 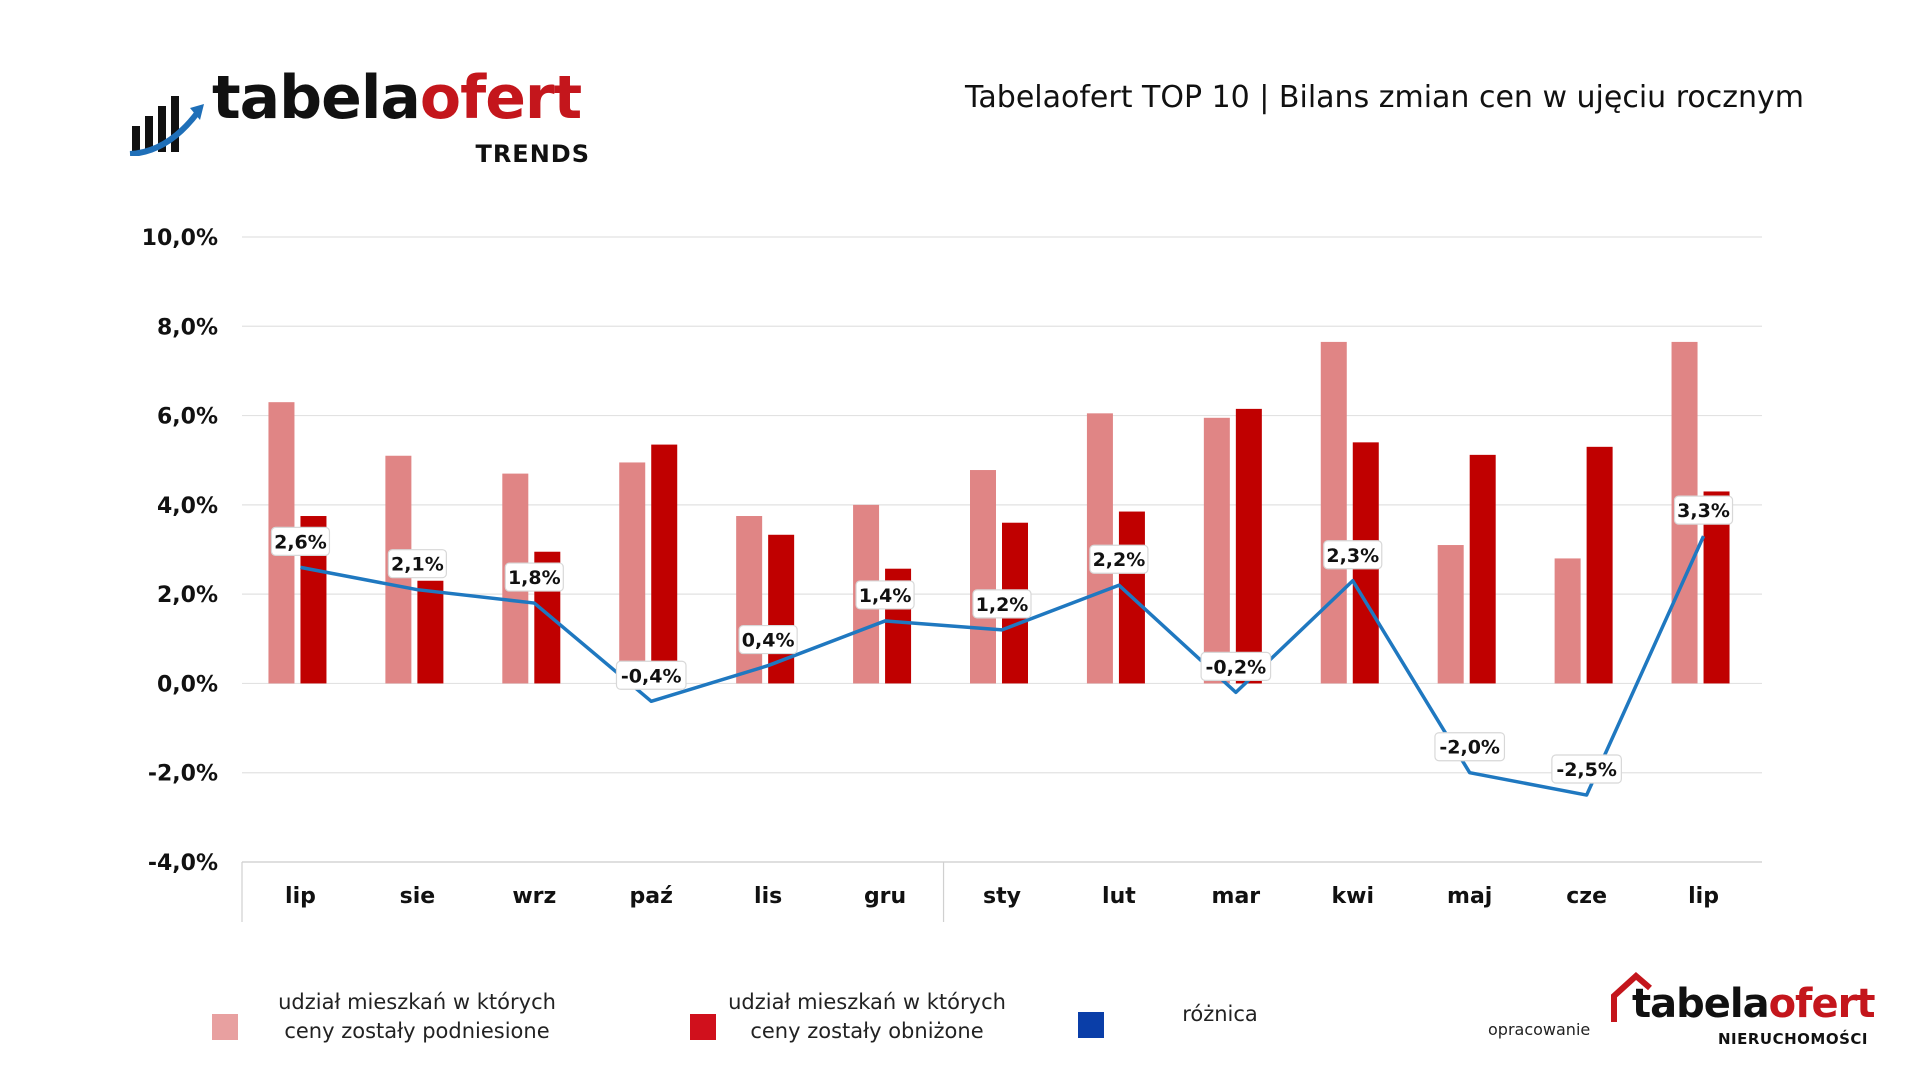 I want to click on data-label: 0,4%, so click(x=768, y=639).